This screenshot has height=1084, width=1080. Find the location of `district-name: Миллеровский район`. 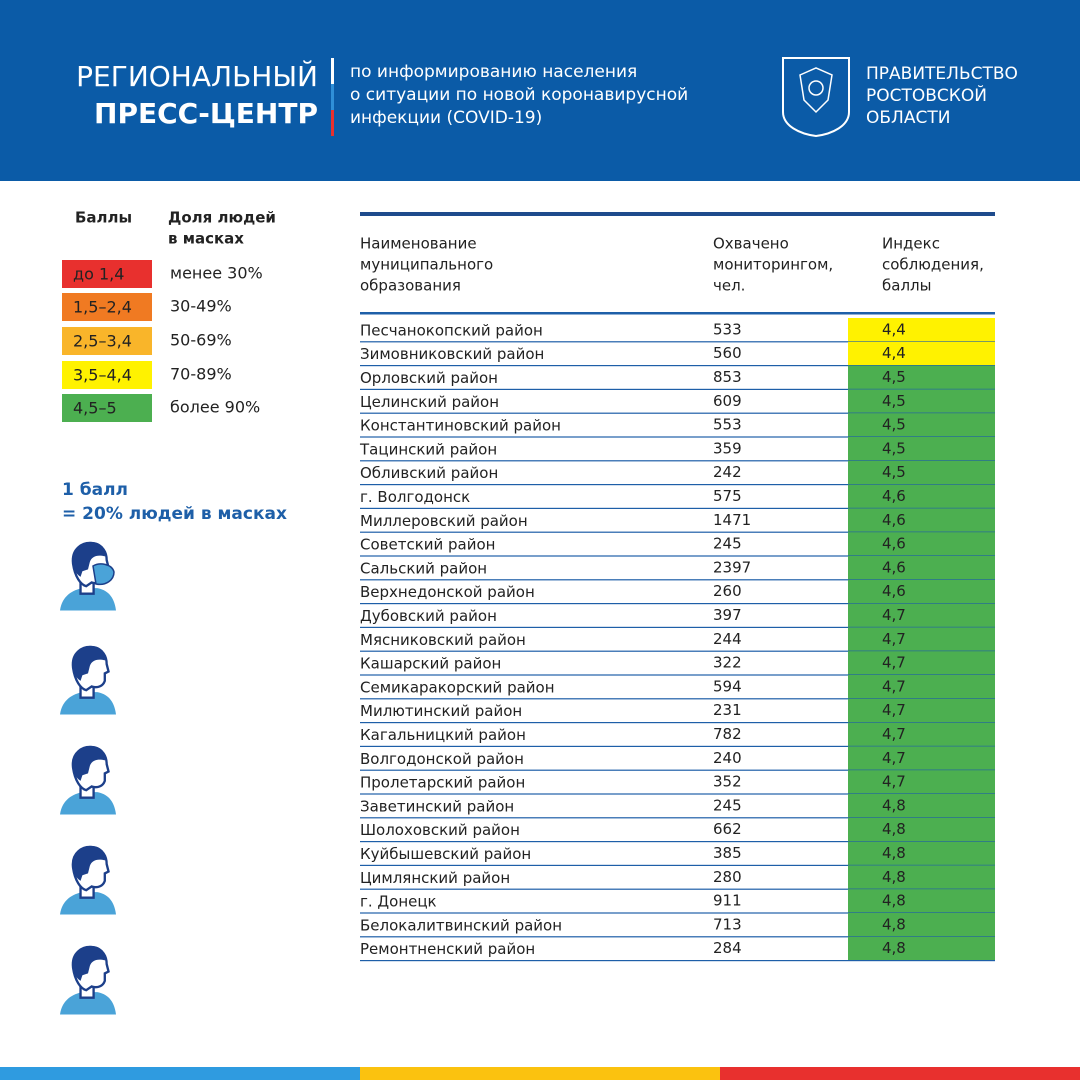

district-name: Миллеровский район is located at coordinates (444, 521).